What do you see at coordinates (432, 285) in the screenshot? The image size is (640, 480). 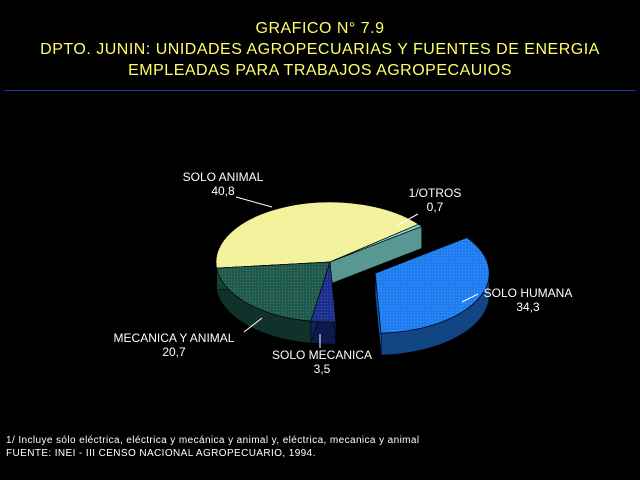 I see `slice-solo-humana-texture` at bounding box center [432, 285].